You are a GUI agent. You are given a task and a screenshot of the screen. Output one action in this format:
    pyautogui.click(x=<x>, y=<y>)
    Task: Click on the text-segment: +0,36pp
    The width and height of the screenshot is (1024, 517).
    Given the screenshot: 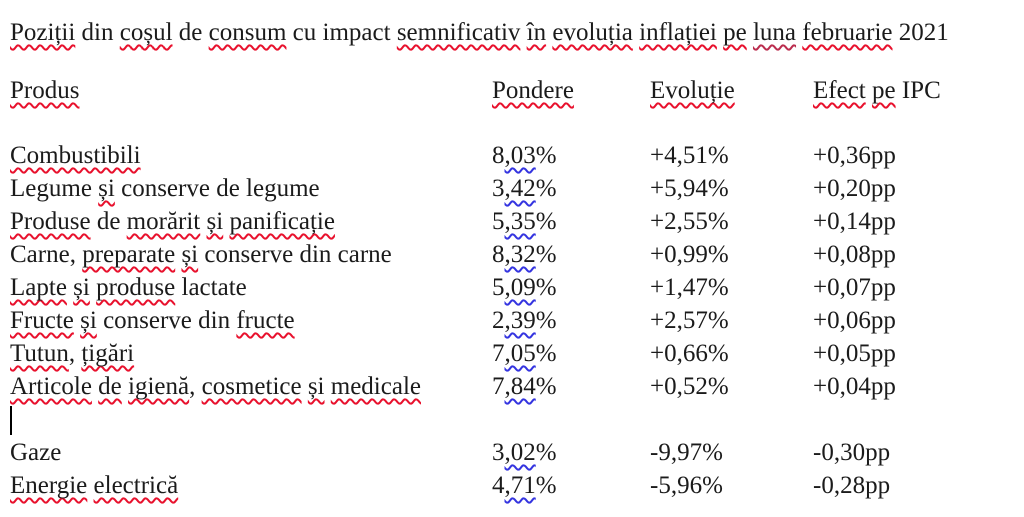 What is the action you would take?
    pyautogui.click(x=854, y=155)
    